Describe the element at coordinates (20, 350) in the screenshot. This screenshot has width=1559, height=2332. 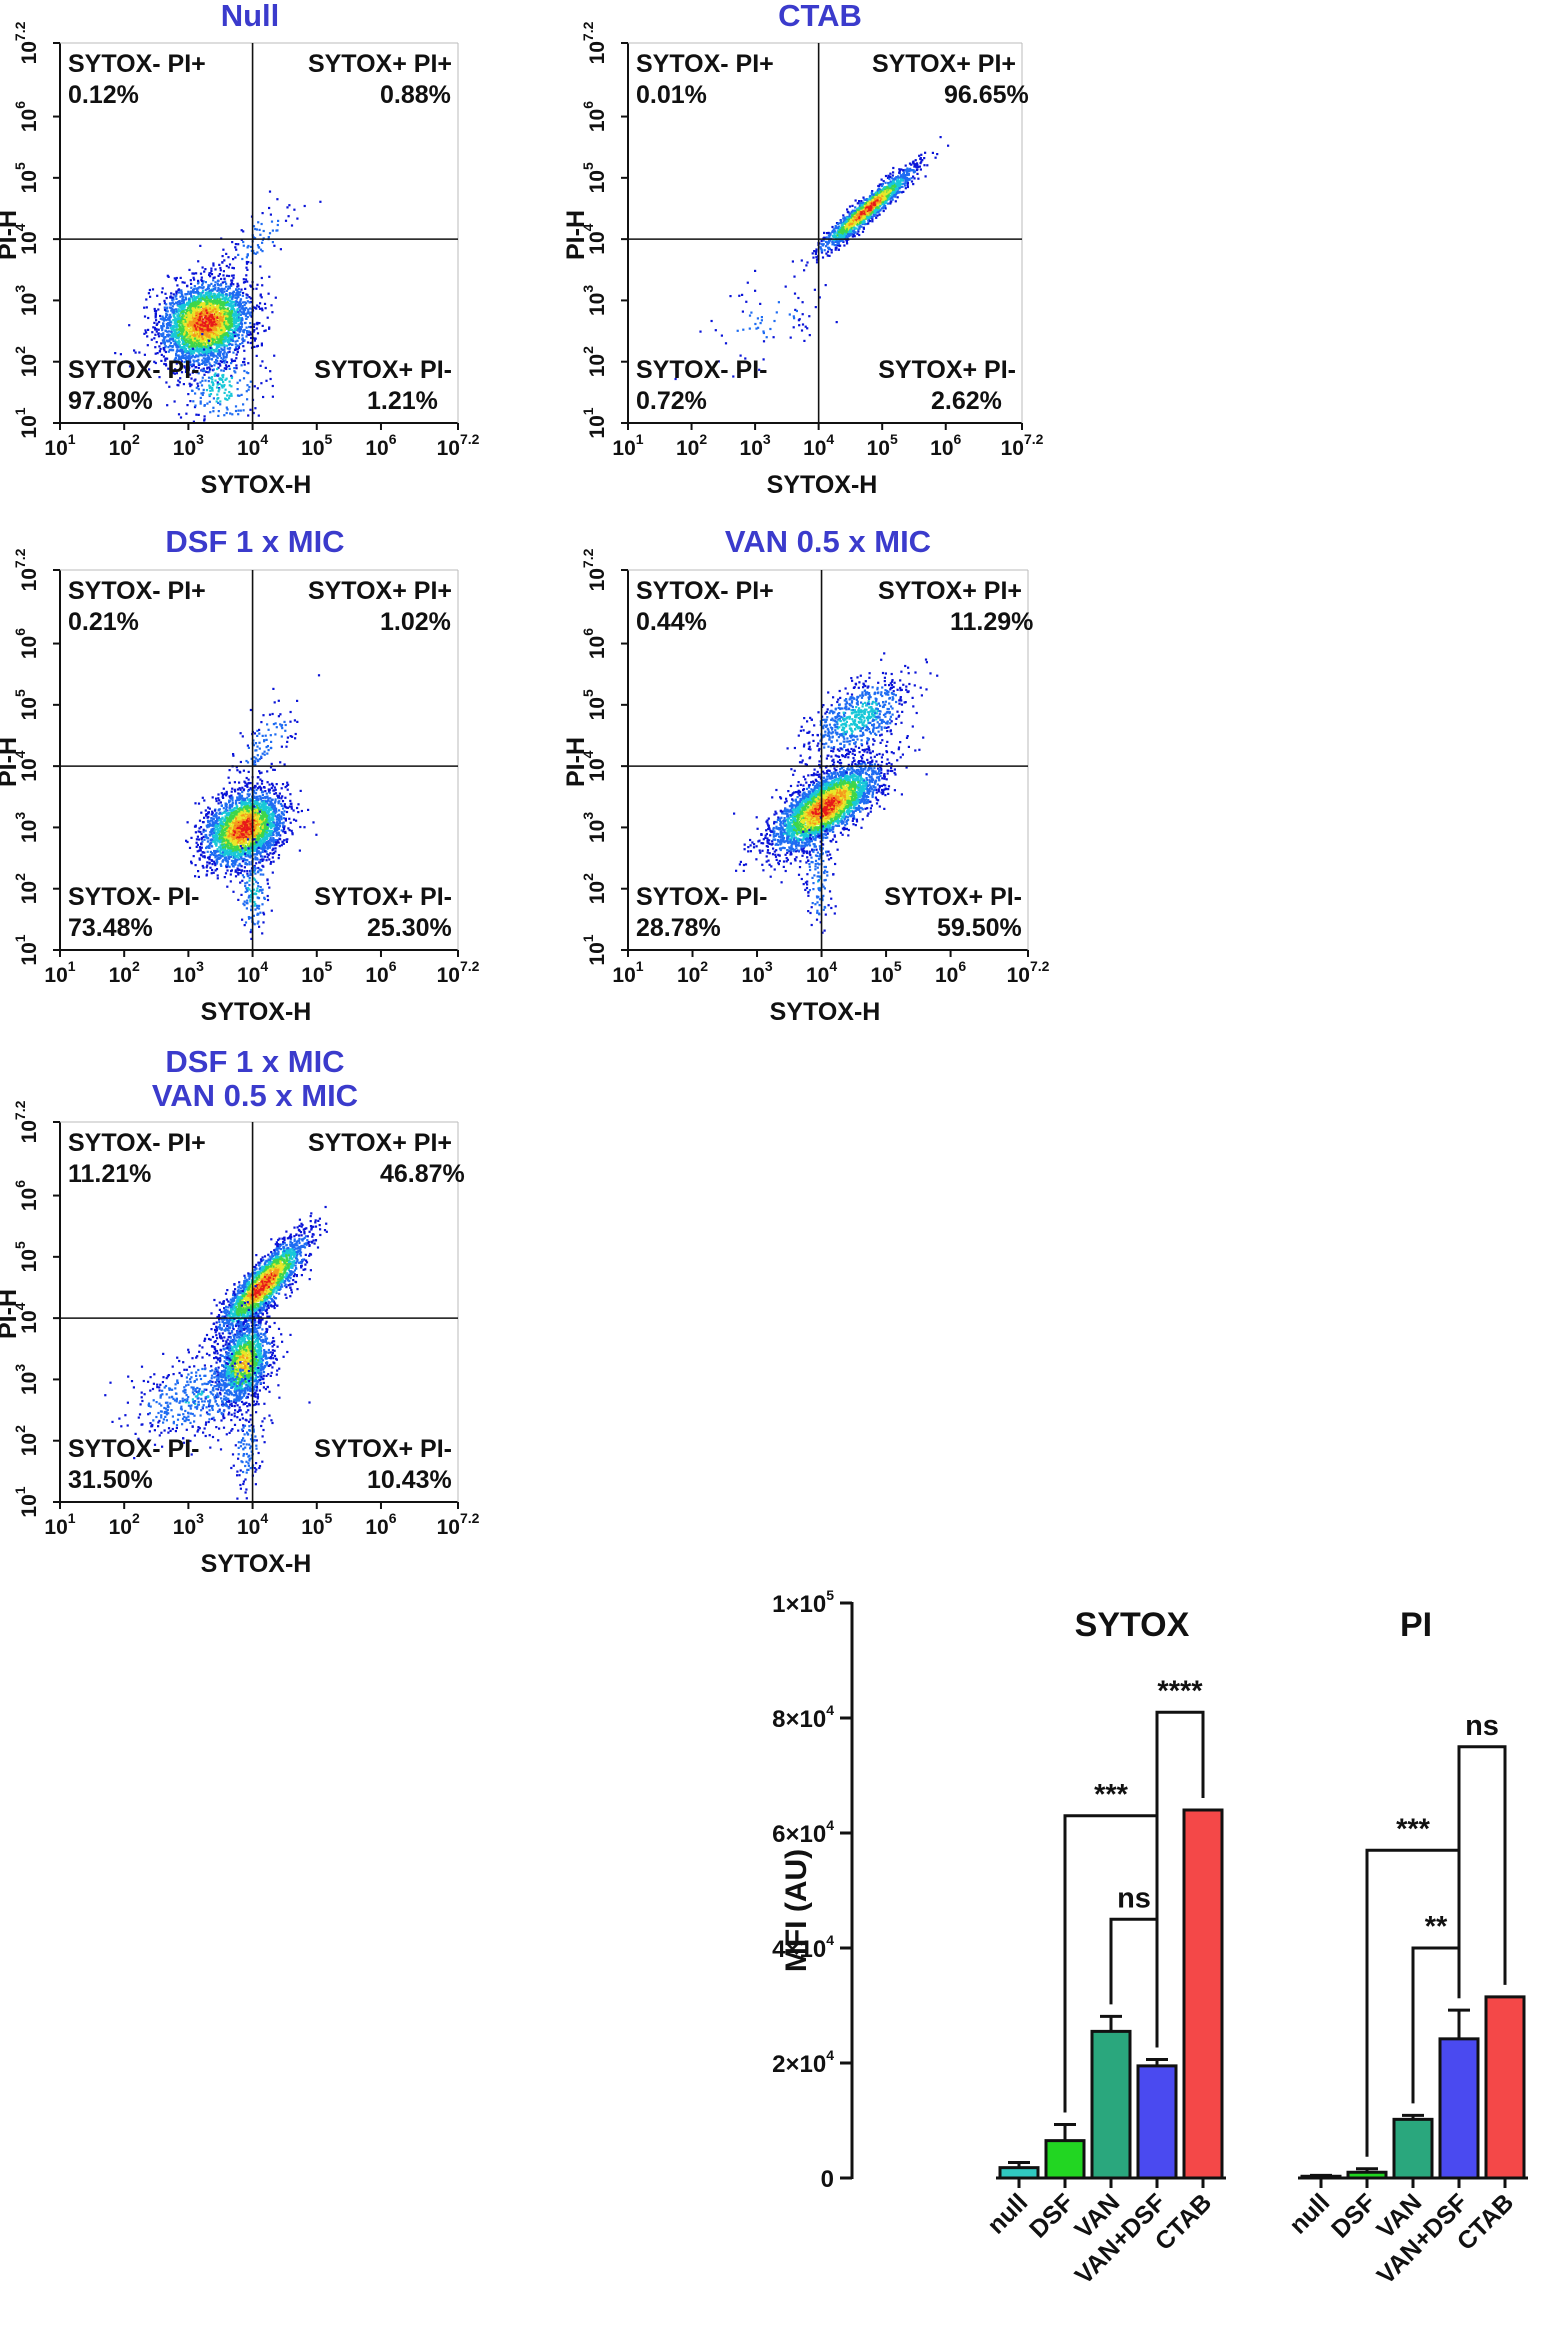
I see `tick-exponent: 2` at that location.